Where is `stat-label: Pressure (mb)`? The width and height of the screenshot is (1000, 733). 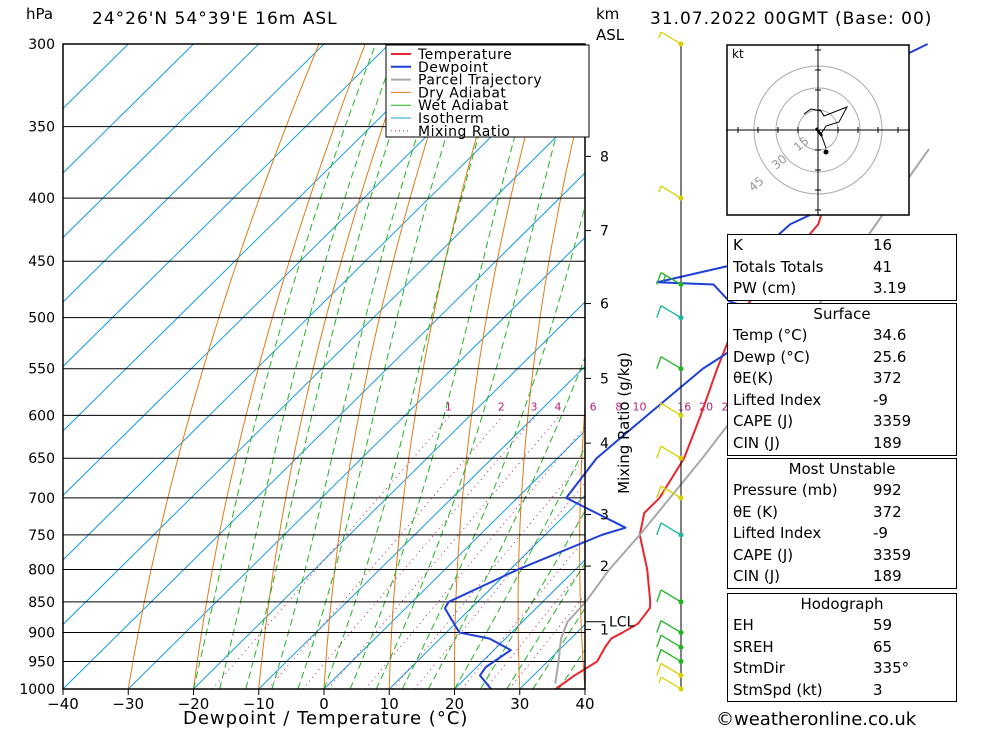 stat-label: Pressure (mb) is located at coordinates (785, 490).